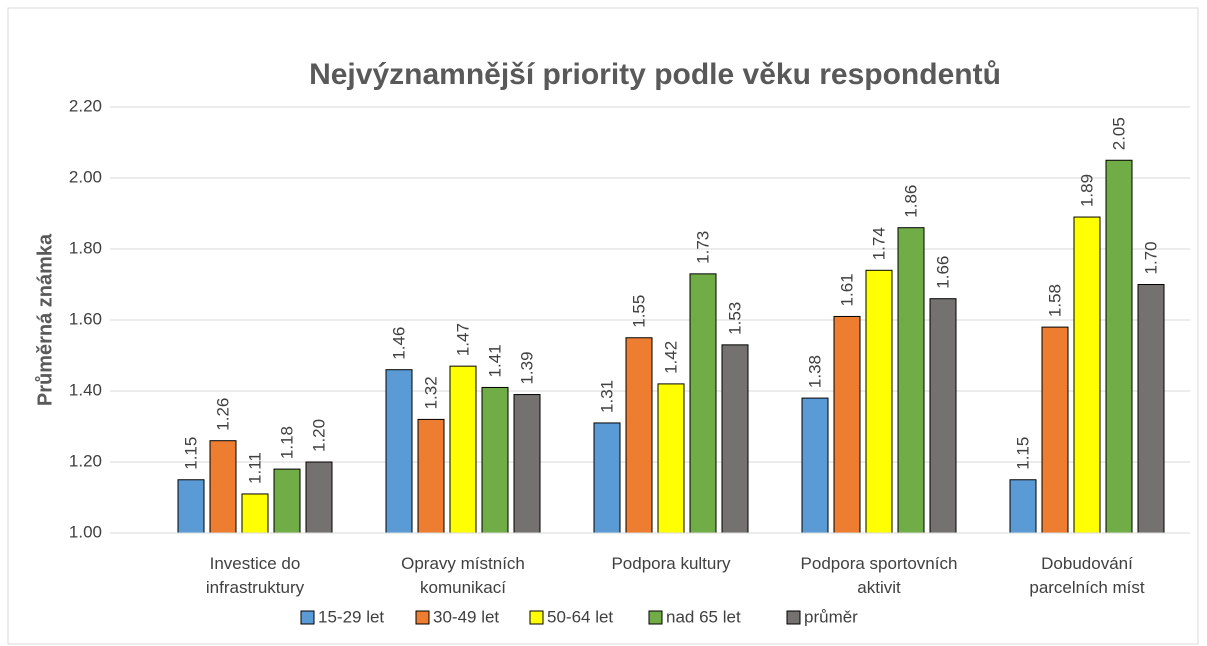 This screenshot has width=1207, height=646. Describe the element at coordinates (638, 311) in the screenshot. I see `value-label: 1.55` at that location.